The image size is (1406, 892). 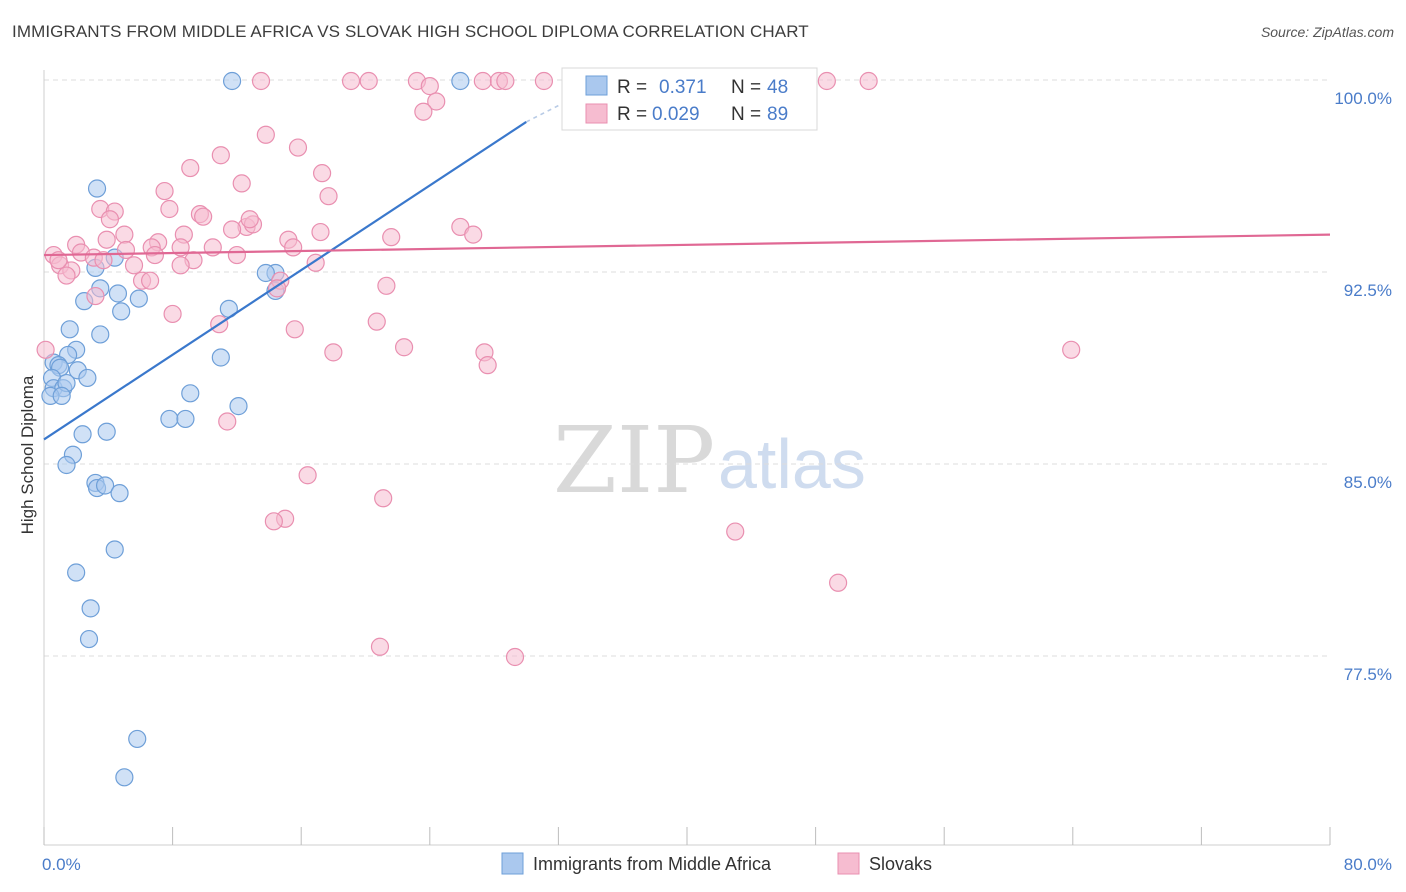 What do you see at coordinates (777, 114) in the screenshot?
I see `stats-n-value-pink: 89` at bounding box center [777, 114].